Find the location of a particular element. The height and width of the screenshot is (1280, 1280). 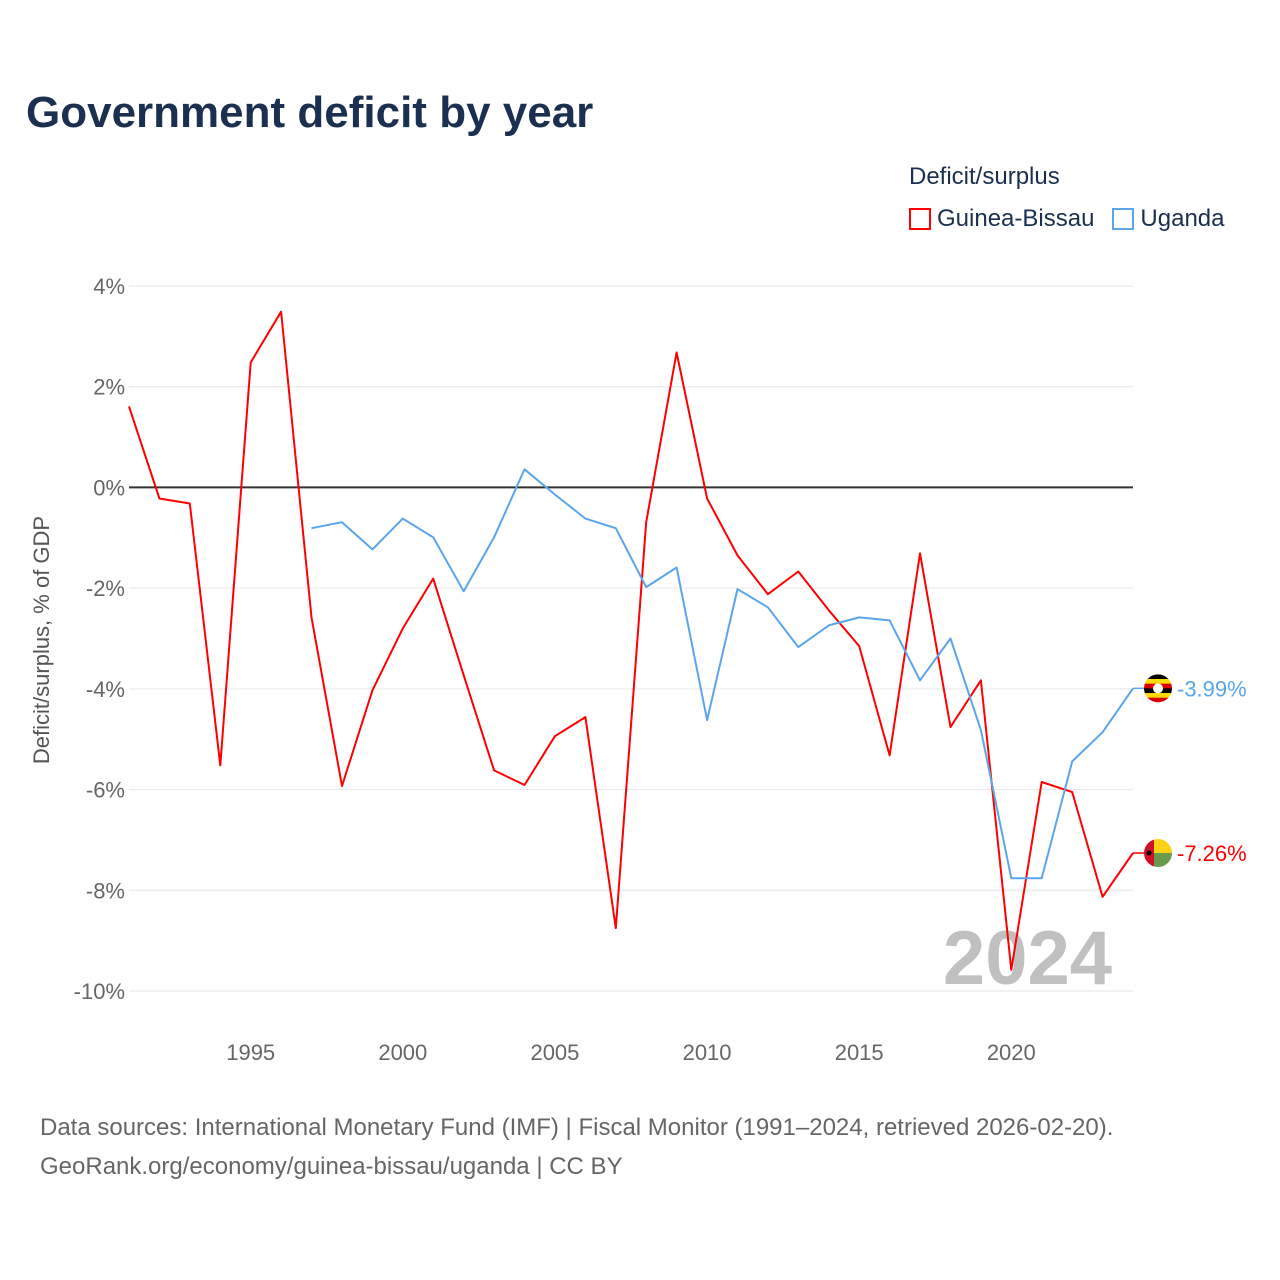

y-tick-label: -10% is located at coordinates (99, 991).